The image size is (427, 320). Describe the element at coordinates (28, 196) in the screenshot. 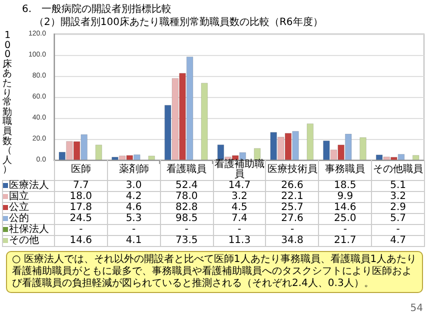

I see `legend-label: 国立` at that location.